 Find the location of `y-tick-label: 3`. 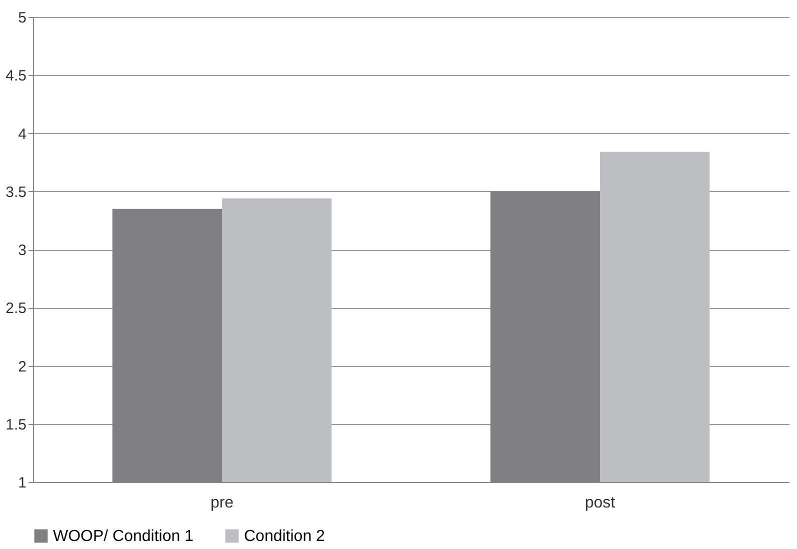

y-tick-label: 3 is located at coordinates (22, 250).